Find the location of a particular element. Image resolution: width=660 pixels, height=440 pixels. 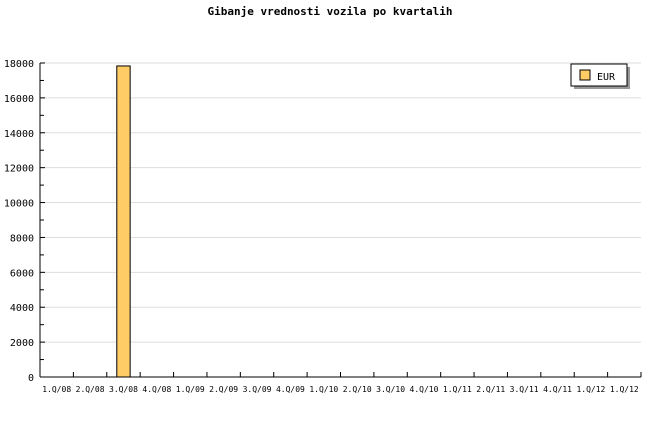

bar is located at coordinates (123, 221).